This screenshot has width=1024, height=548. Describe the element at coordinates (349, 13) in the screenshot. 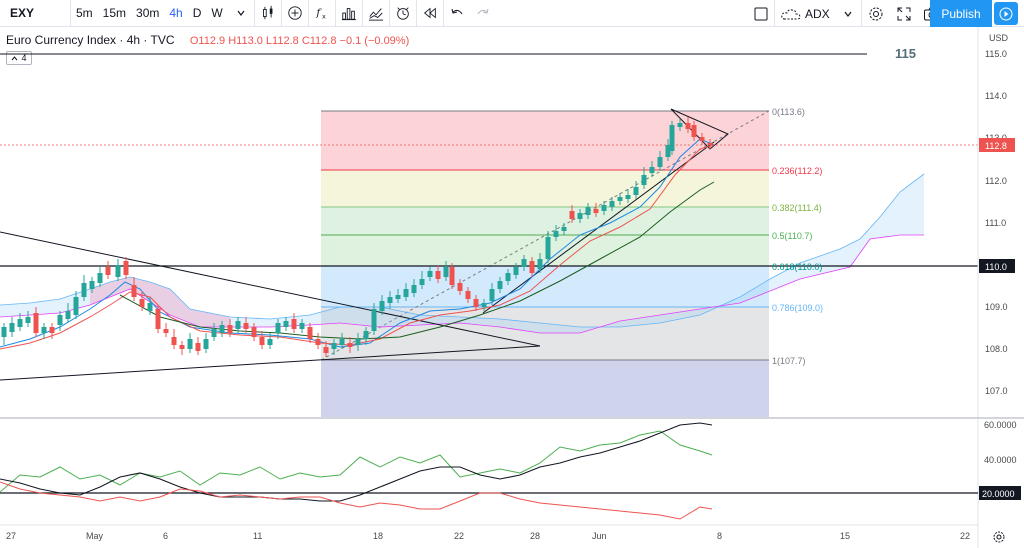

I see `bar-chart-icon` at that location.